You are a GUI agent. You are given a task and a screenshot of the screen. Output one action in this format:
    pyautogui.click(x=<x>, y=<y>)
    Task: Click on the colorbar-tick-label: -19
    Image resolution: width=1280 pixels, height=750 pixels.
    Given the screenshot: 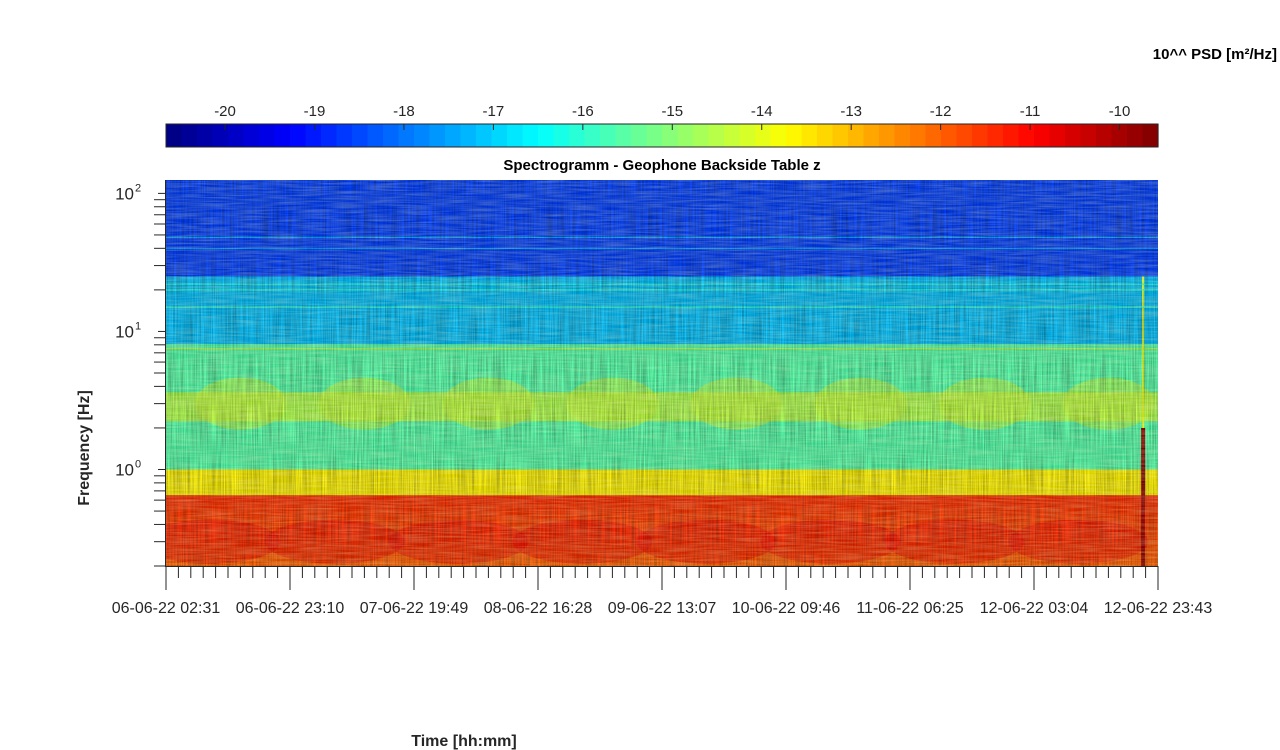 What is the action you would take?
    pyautogui.click(x=315, y=111)
    